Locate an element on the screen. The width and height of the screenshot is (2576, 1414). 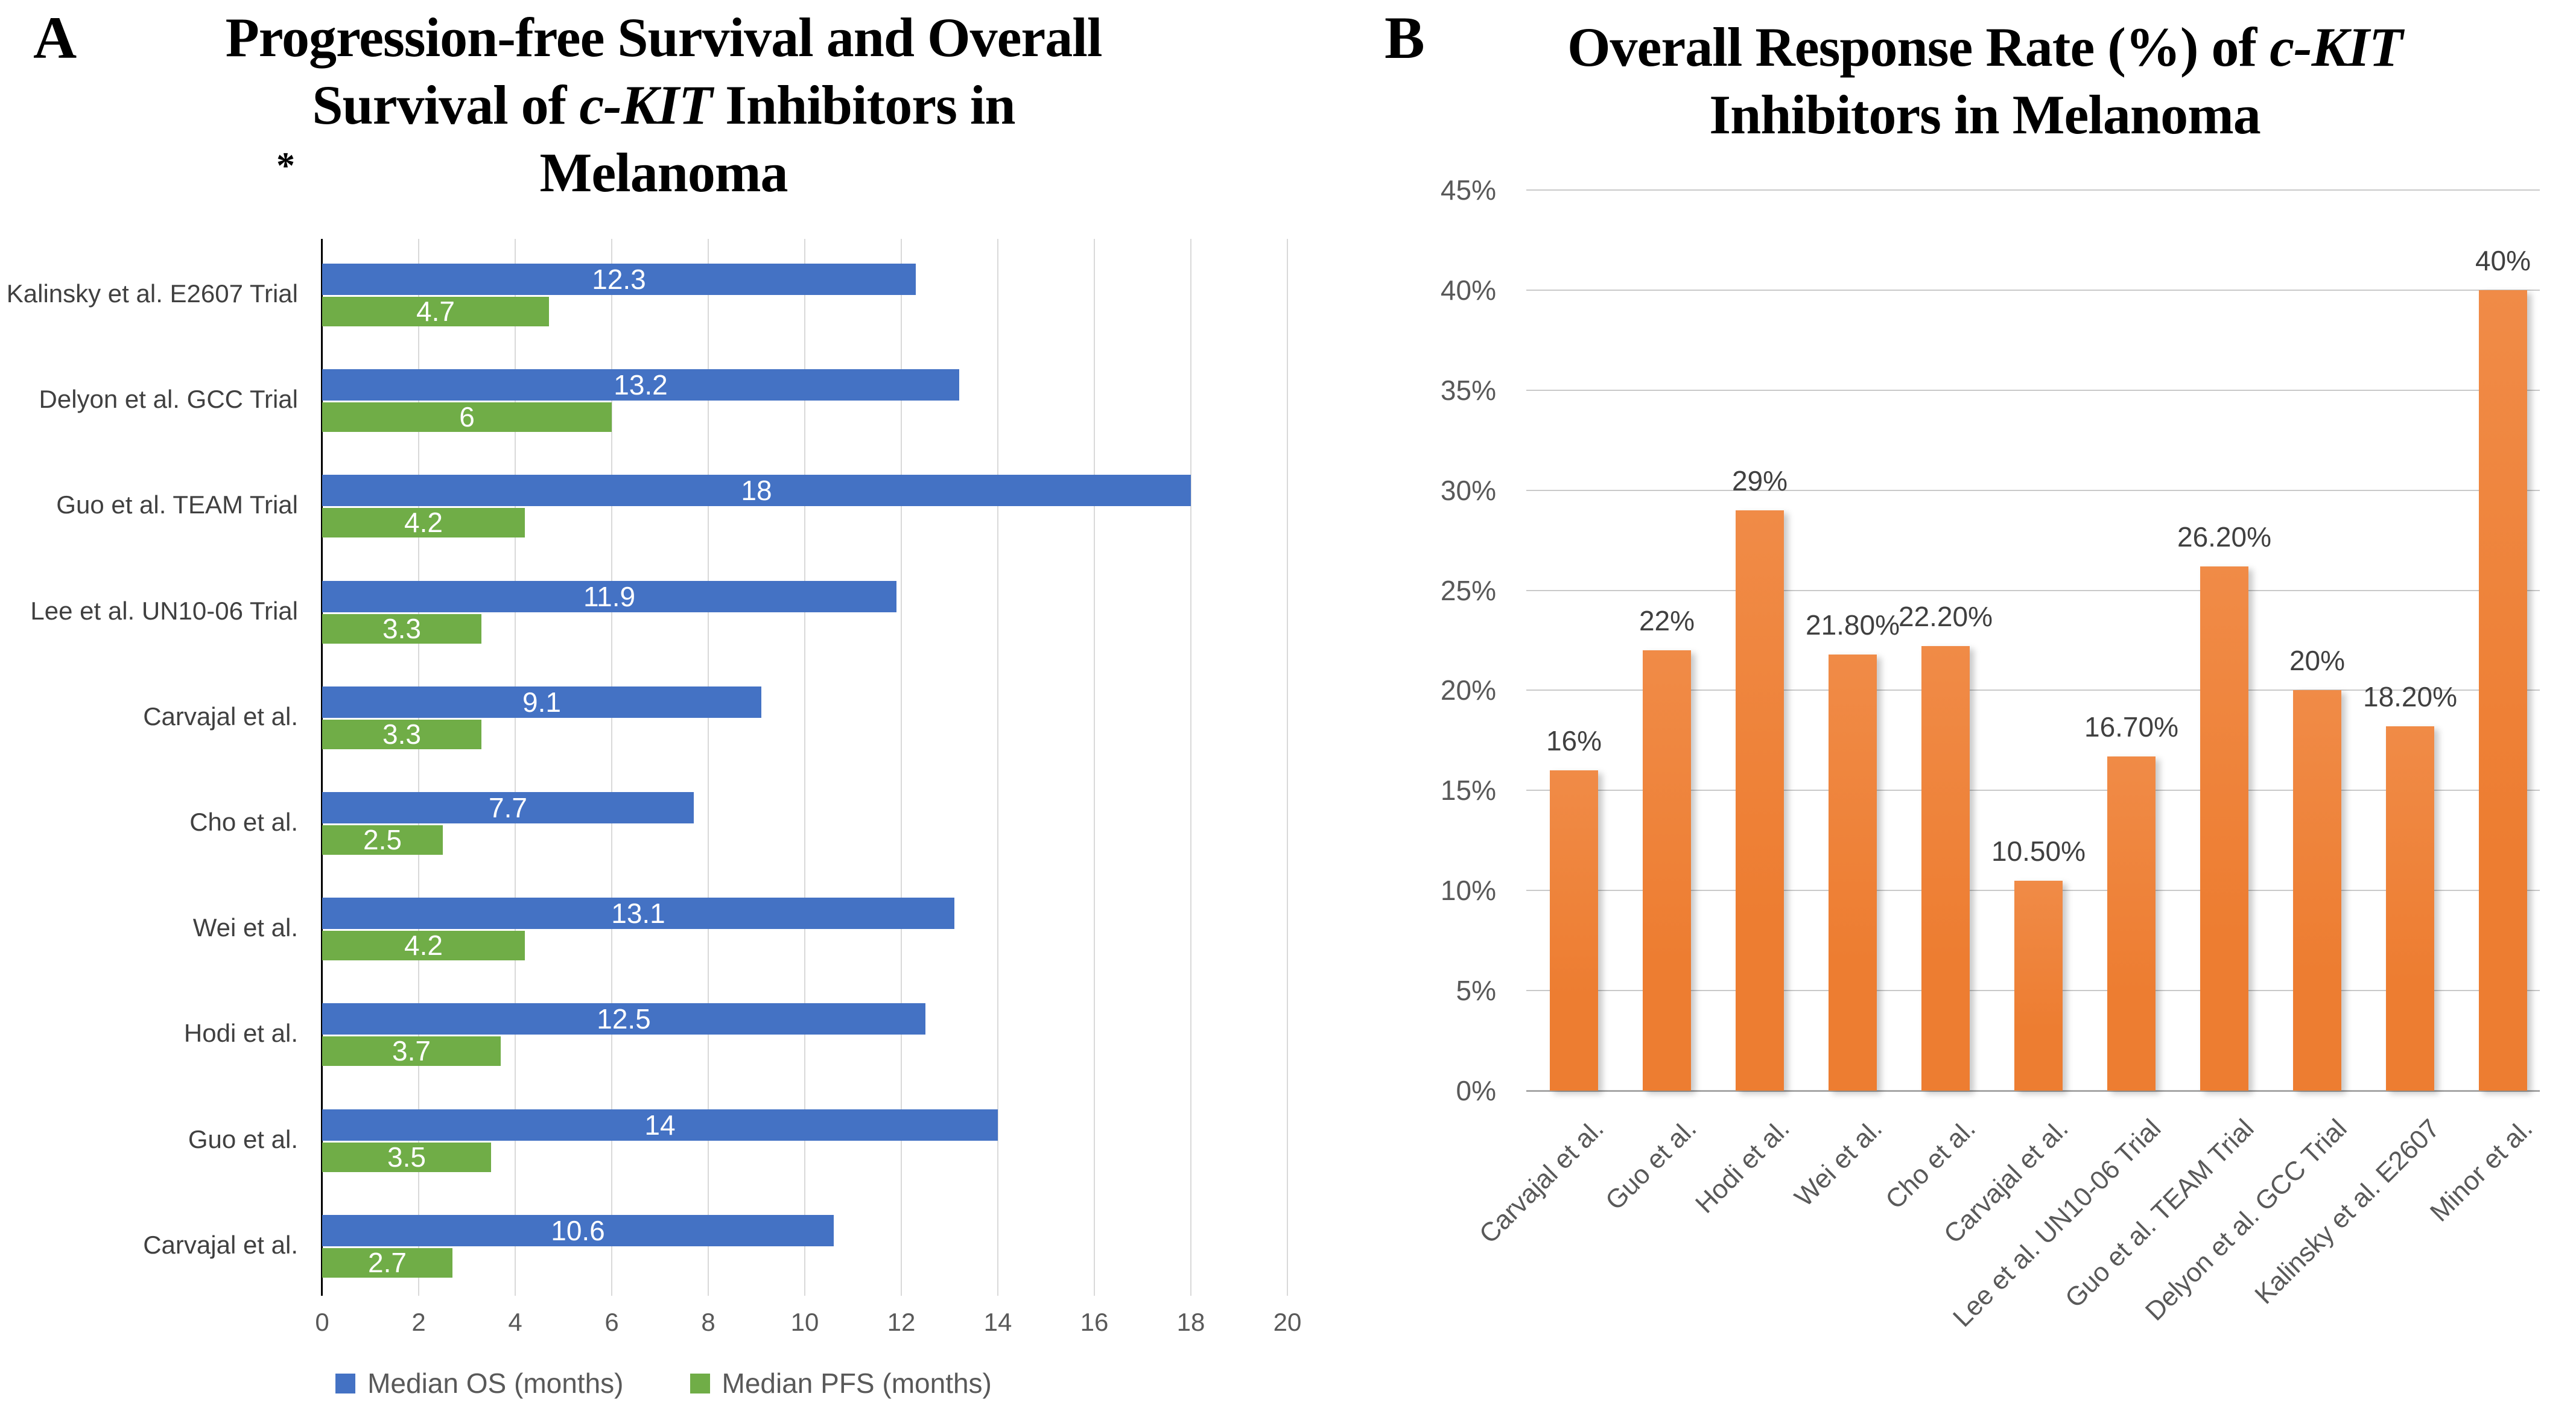
os-legend-label: Median OS (months) is located at coordinates (495, 1383).